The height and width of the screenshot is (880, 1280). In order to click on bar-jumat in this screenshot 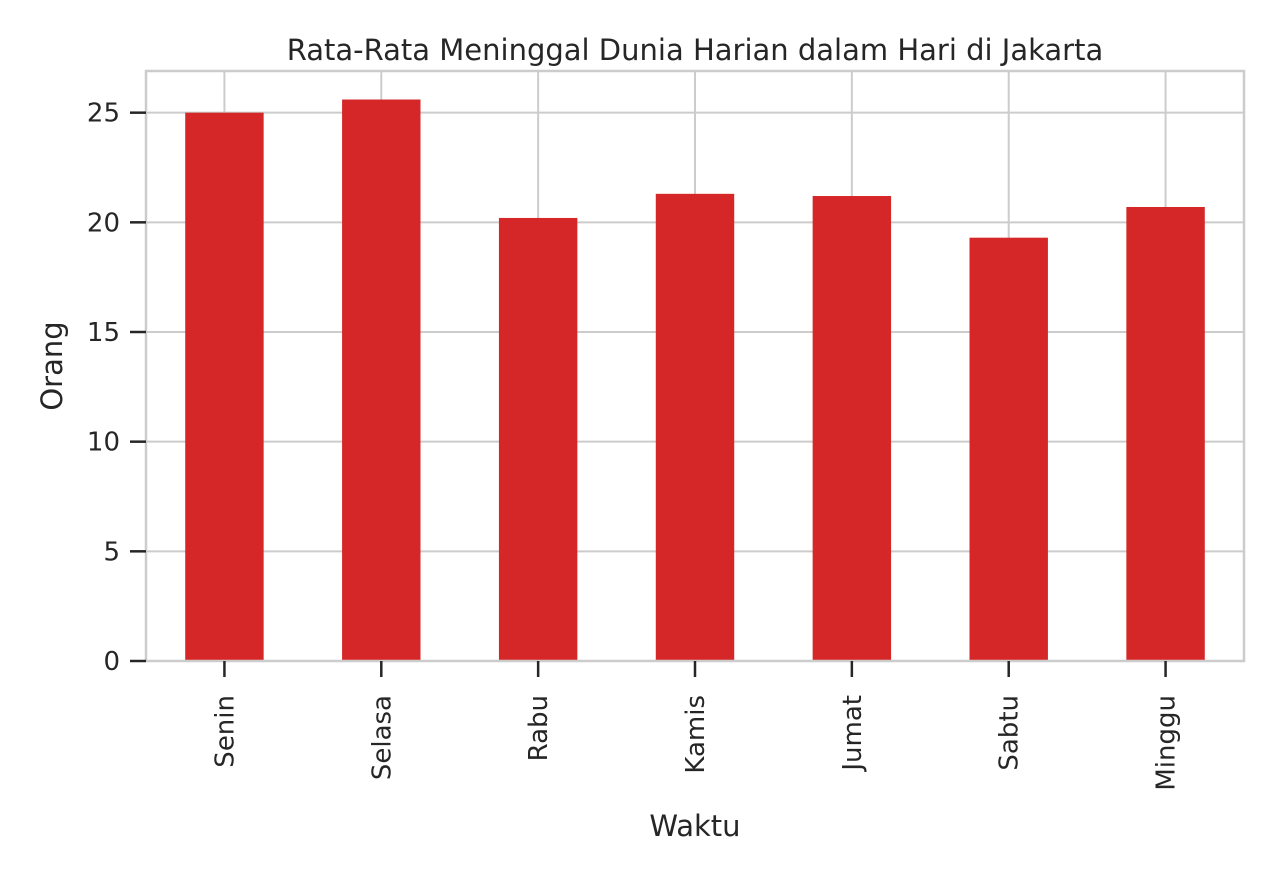, I will do `click(852, 428)`.